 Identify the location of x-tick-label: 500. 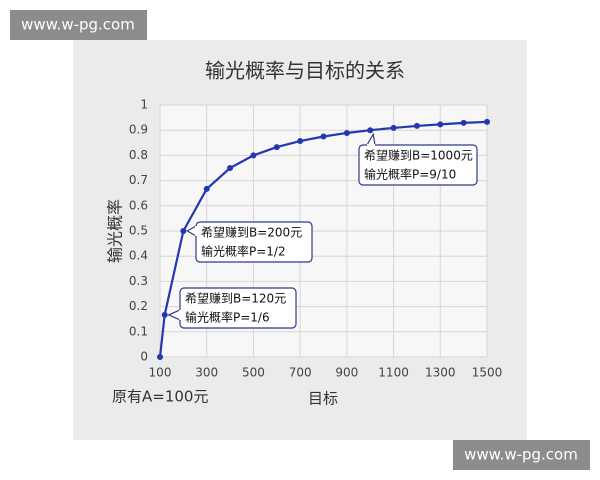
(253, 373).